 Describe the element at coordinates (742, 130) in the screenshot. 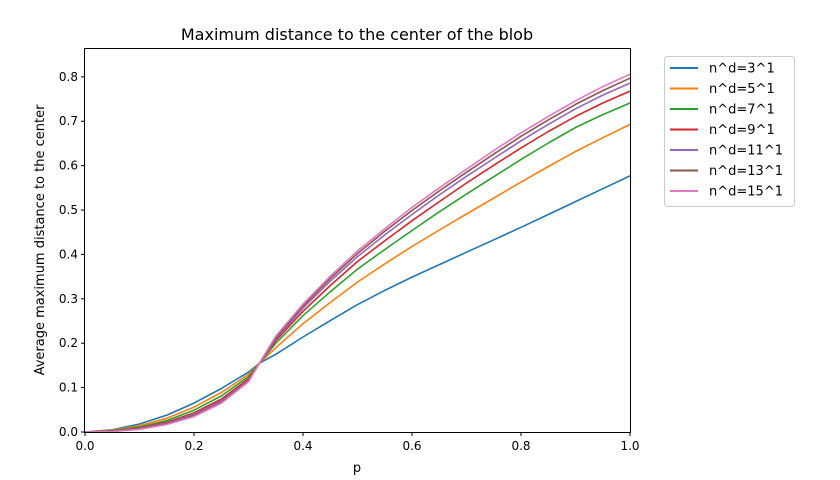

I see `legend-label: n^d=9^1` at that location.